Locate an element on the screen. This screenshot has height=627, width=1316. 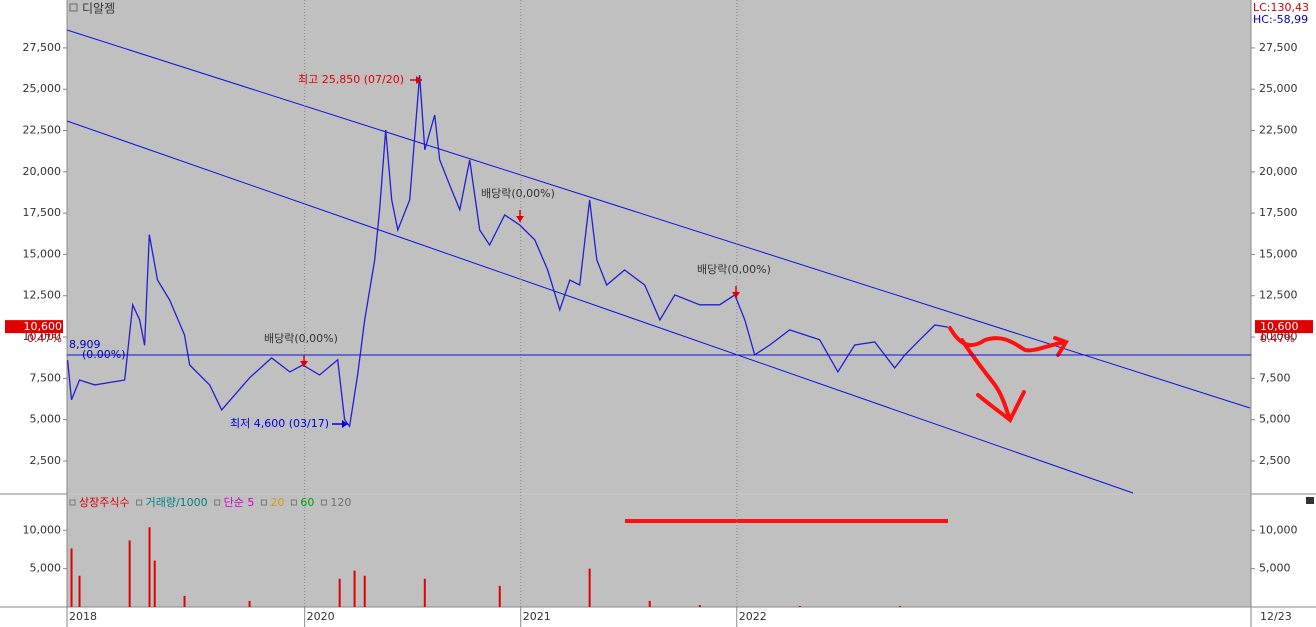
base-line-label: 8,909 is located at coordinates (85, 344).